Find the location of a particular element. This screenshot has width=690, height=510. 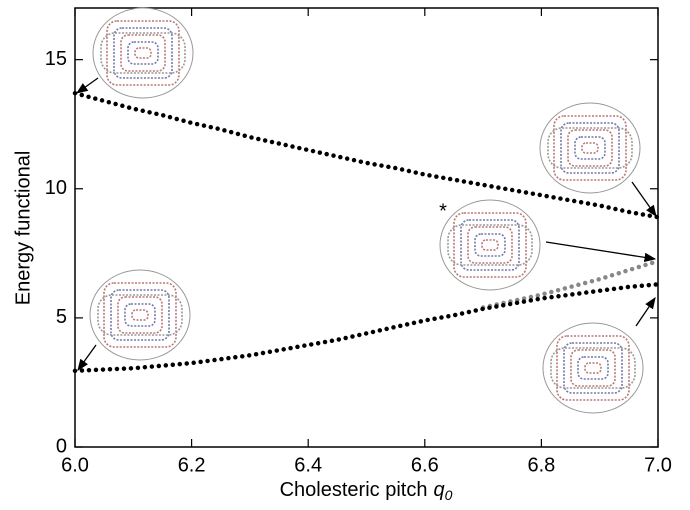

x-tick-label: 6.6 is located at coordinates (425, 465).